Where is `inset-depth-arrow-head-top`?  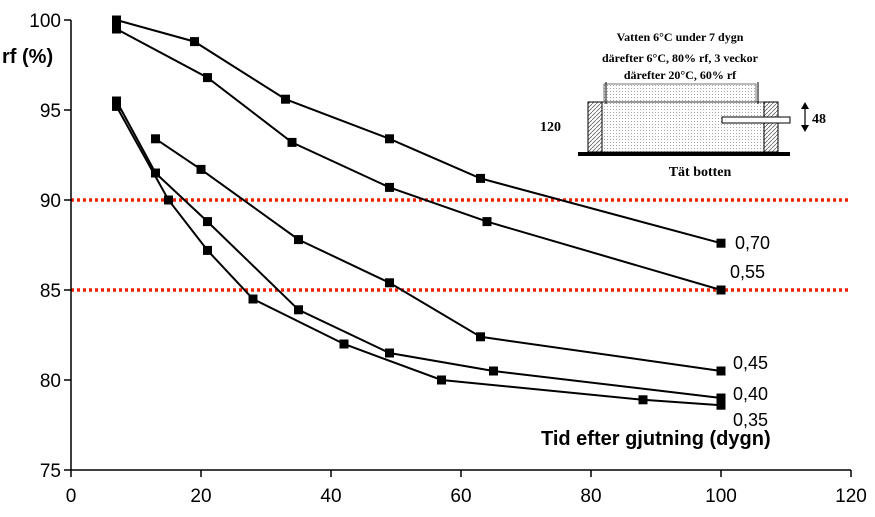
inset-depth-arrow-head-top is located at coordinates (805, 105).